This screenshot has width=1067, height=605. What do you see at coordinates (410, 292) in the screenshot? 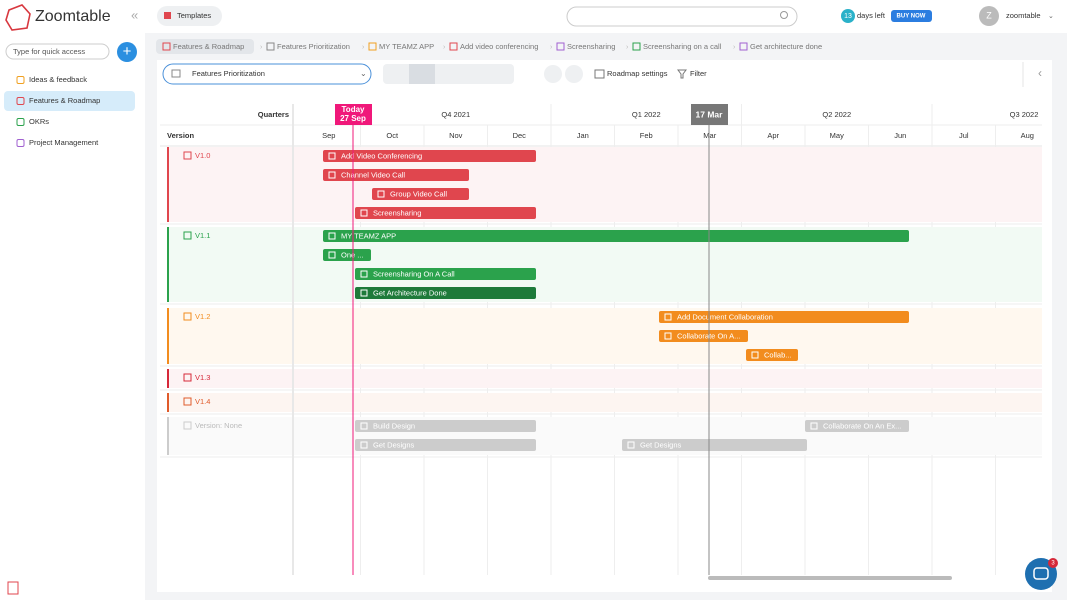
I see `item-label: Get Architecture Done` at bounding box center [410, 292].